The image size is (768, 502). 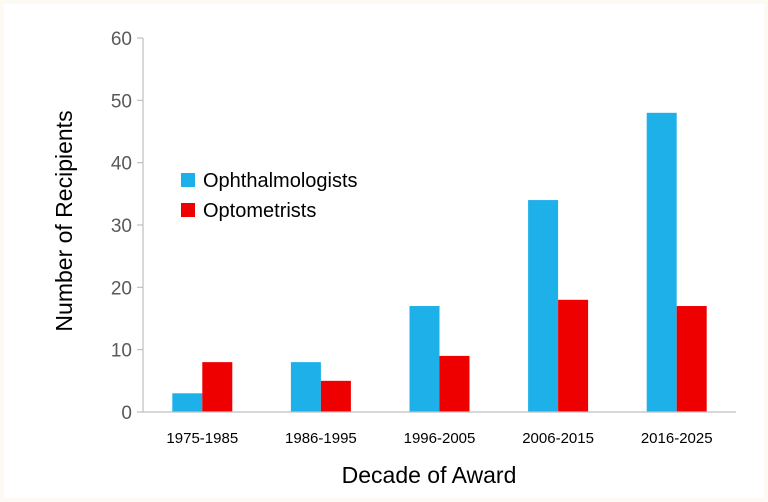 I want to click on bar-ophthalmologists-1996-2005, so click(x=424, y=359).